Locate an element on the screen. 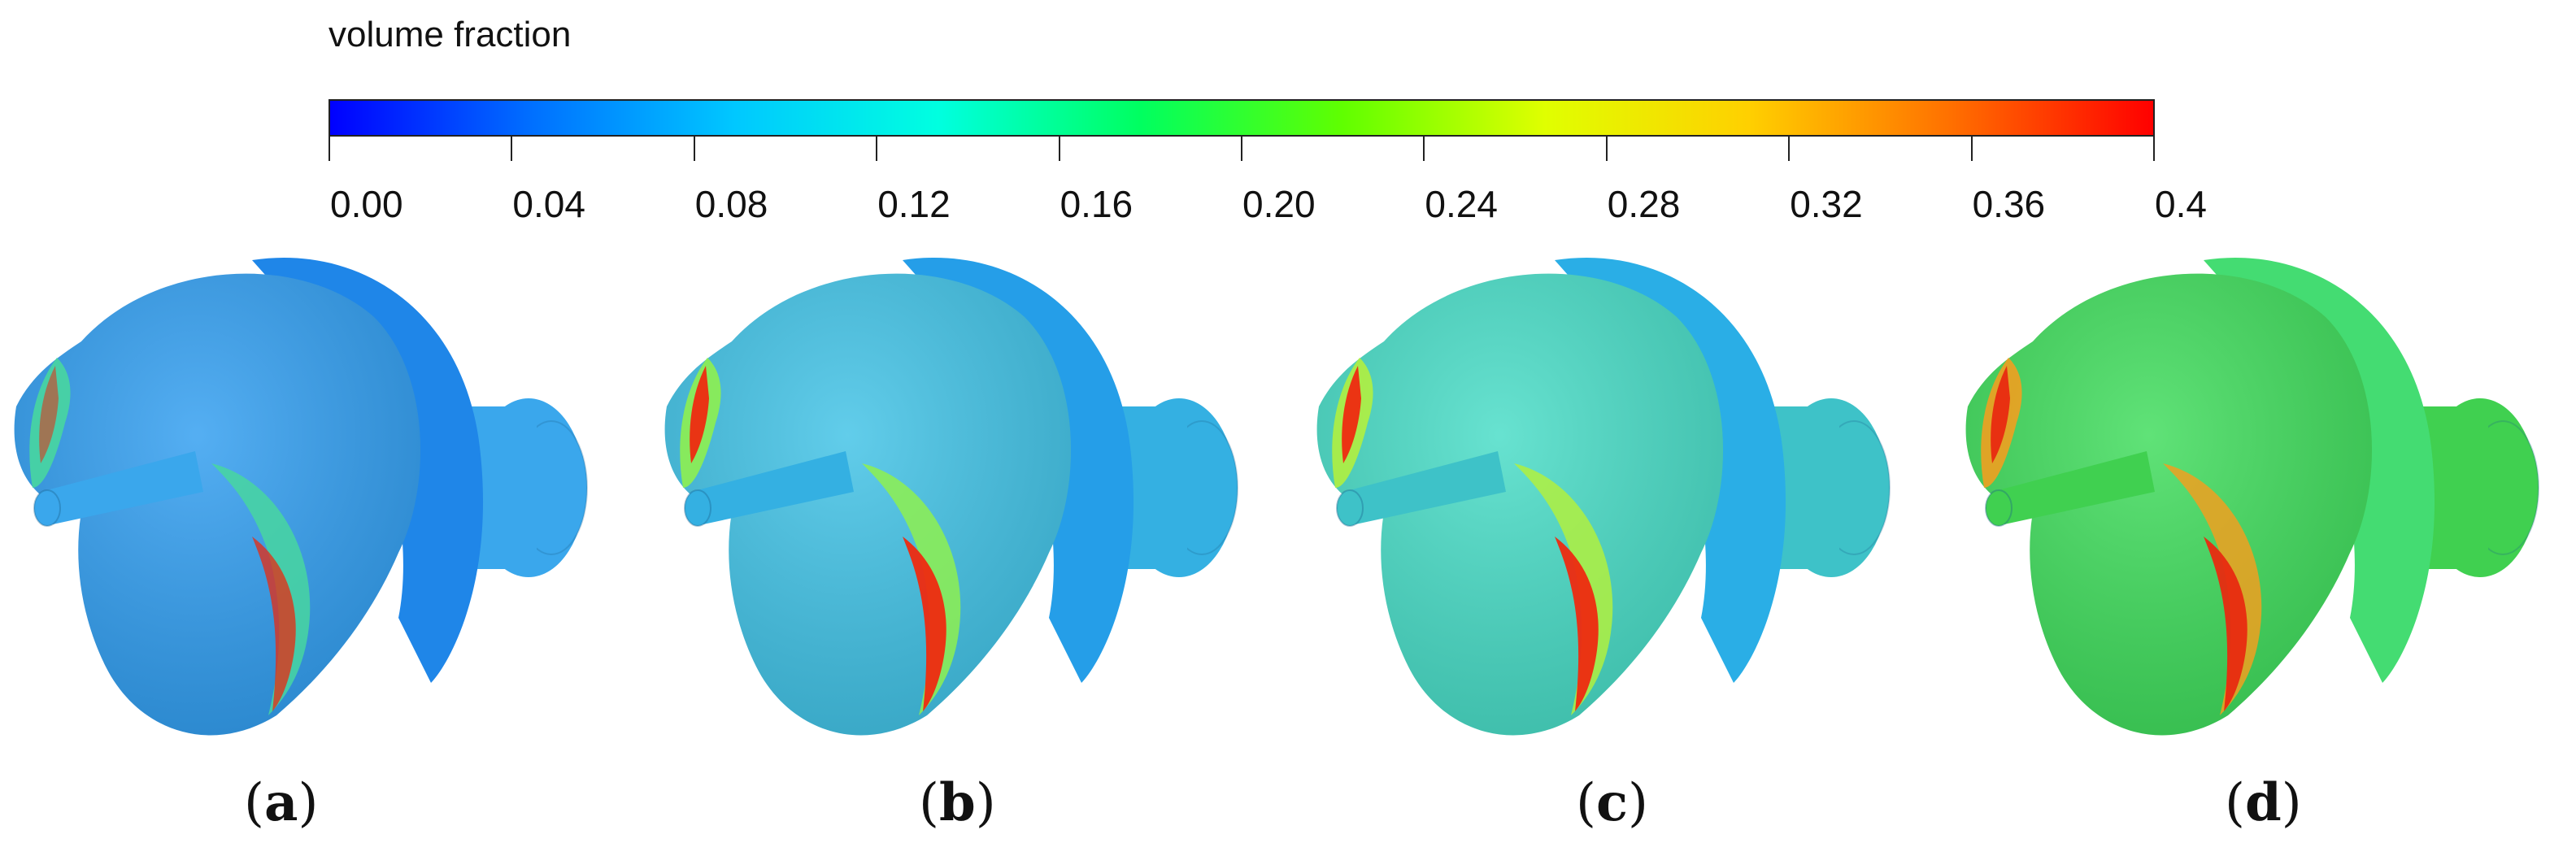 The image size is (2576, 856). colorbar-tick-label: 0.00 is located at coordinates (367, 204).